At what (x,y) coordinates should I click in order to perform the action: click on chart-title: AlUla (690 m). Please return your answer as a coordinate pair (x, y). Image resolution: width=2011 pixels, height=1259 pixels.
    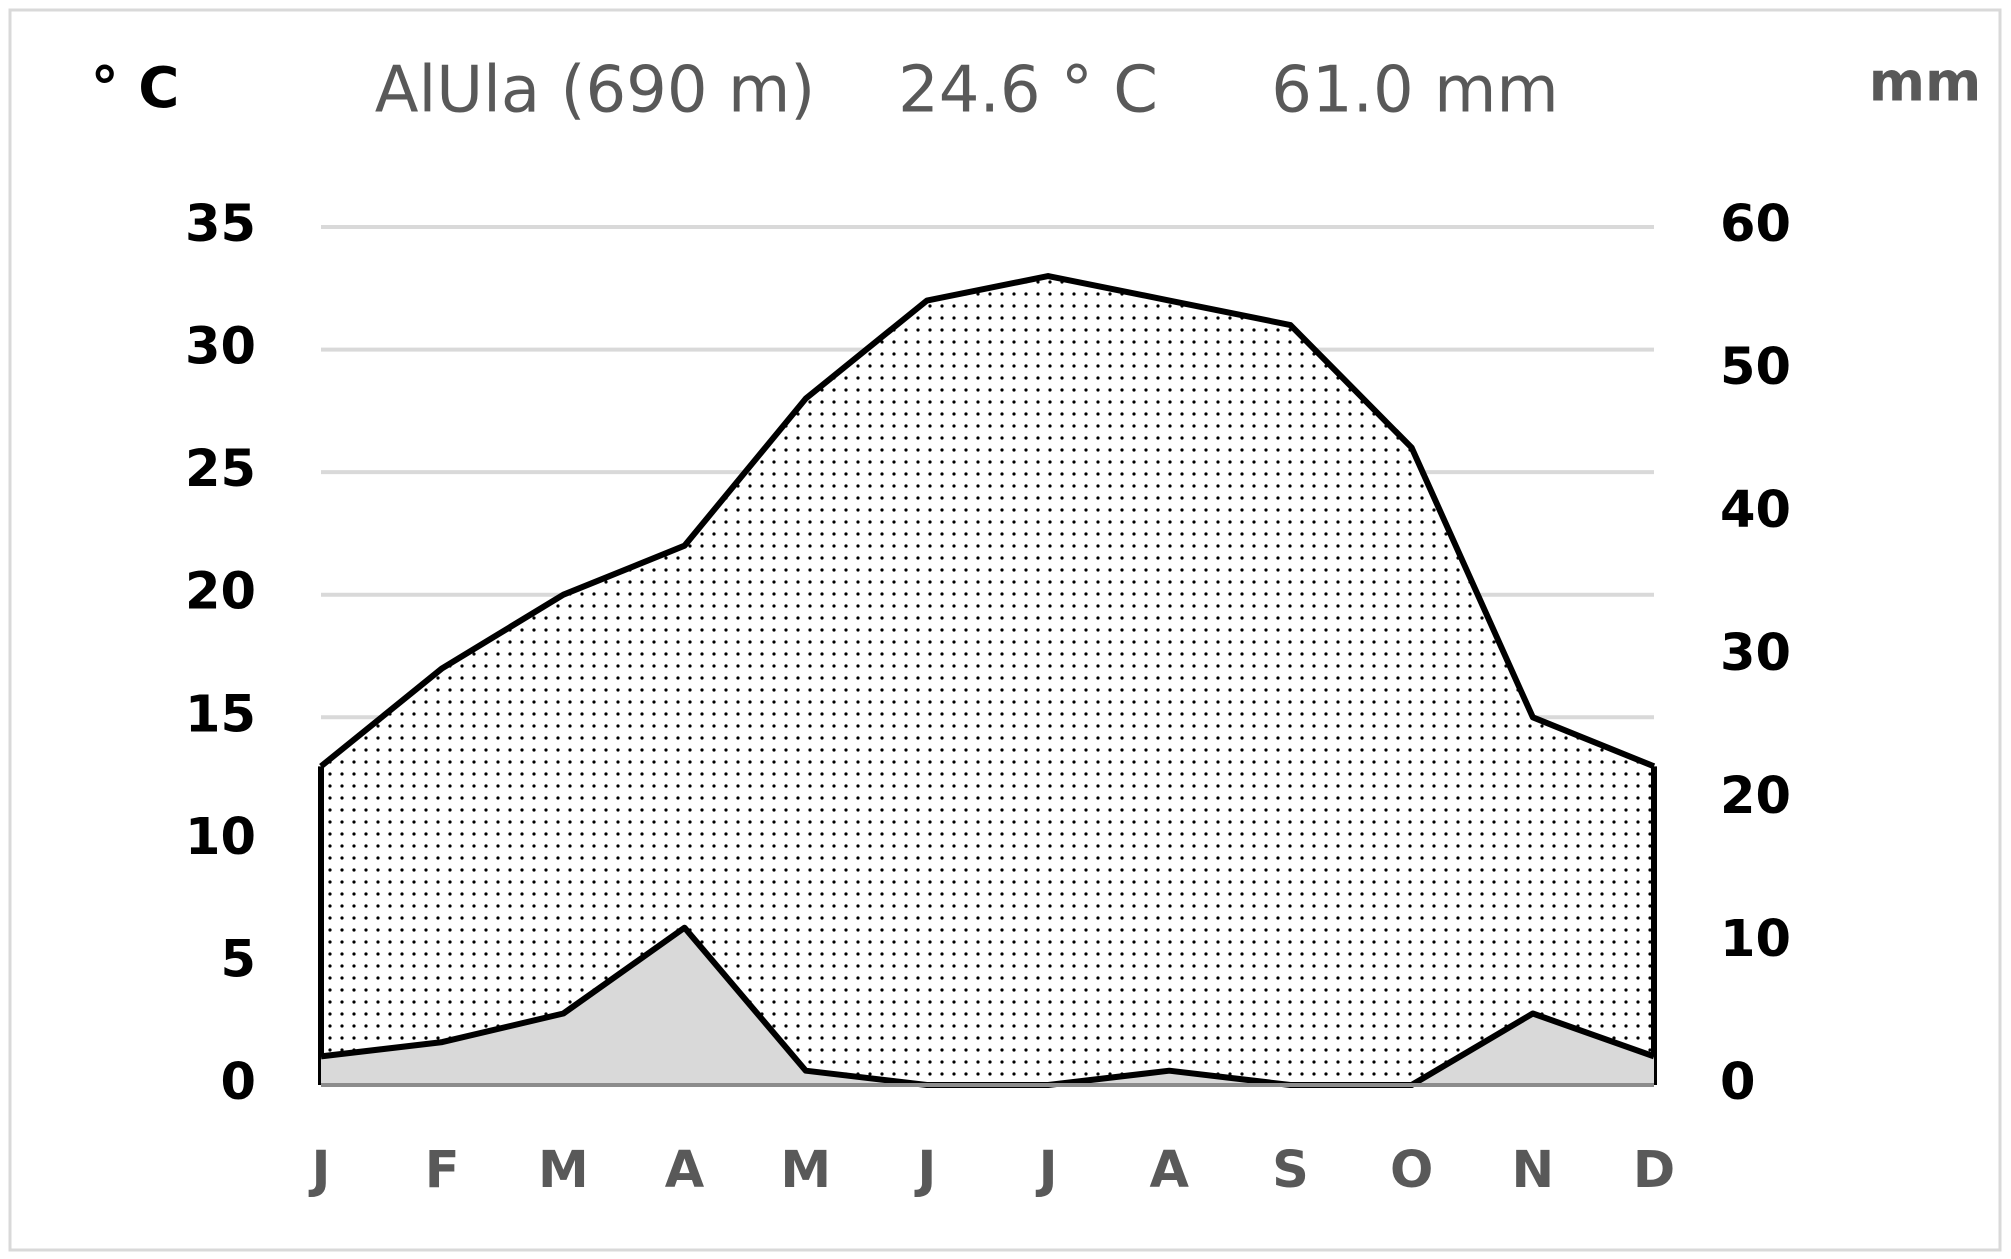
    Looking at the image, I should click on (595, 91).